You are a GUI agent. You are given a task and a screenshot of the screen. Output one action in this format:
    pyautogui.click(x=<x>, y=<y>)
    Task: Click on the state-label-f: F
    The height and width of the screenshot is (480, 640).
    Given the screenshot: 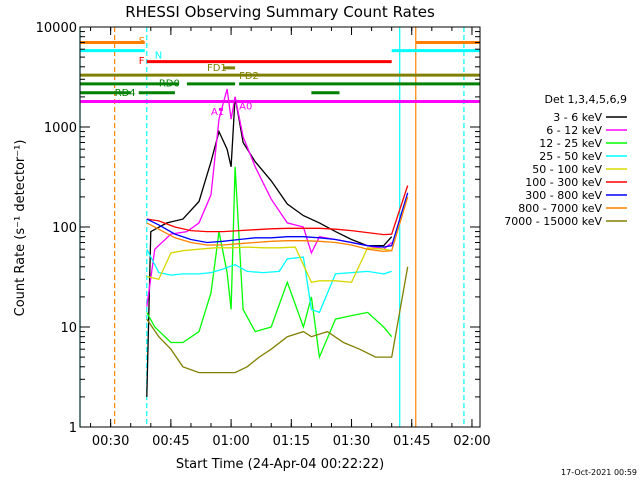 What is the action you would take?
    pyautogui.click(x=142, y=61)
    